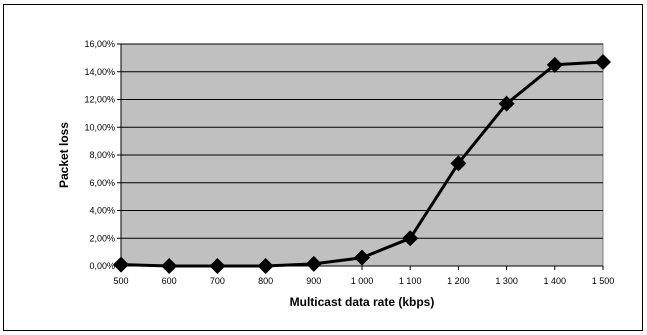 This screenshot has height=335, width=647. I want to click on x-tick-label: 1 200, so click(458, 281).